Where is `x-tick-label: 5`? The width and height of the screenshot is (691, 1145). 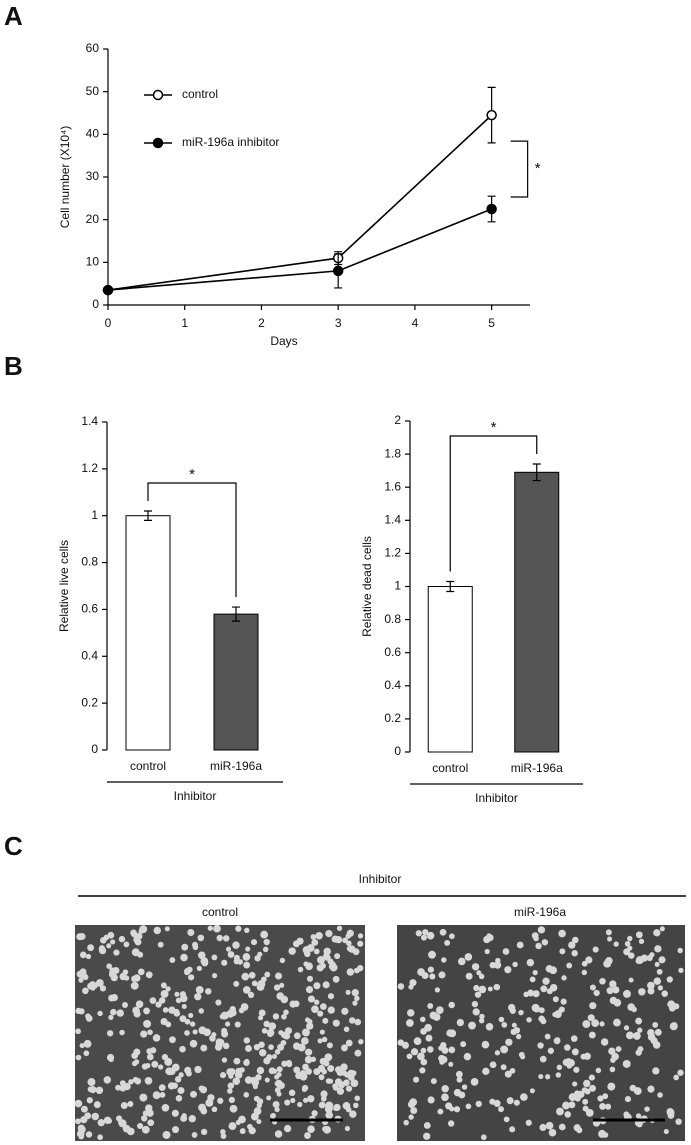
x-tick-label: 5 is located at coordinates (491, 323).